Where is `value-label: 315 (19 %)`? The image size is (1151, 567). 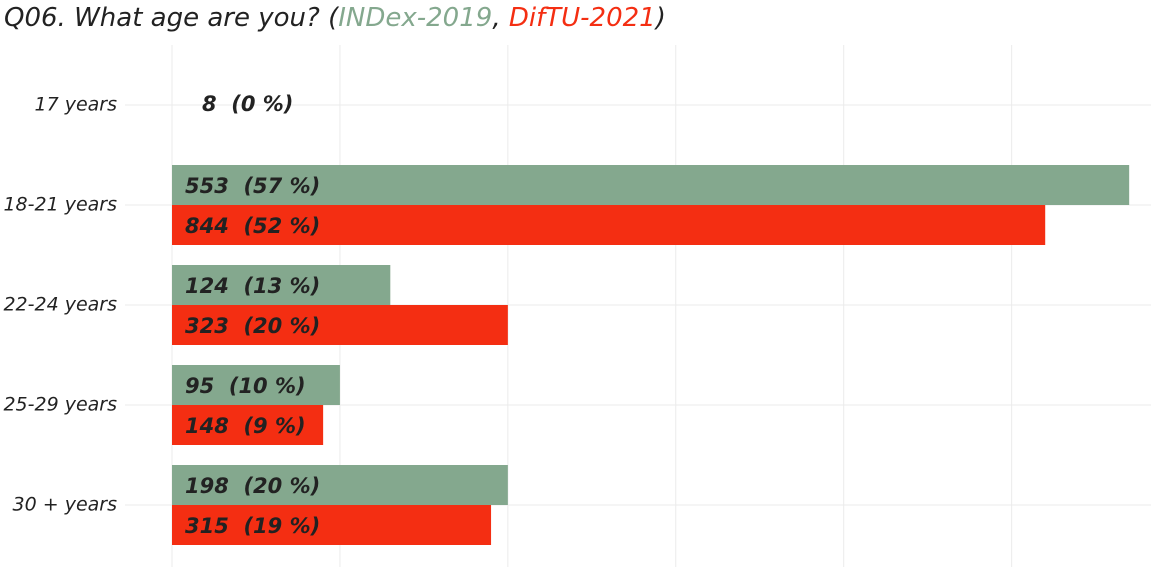 value-label: 315 (19 %) is located at coordinates (252, 526).